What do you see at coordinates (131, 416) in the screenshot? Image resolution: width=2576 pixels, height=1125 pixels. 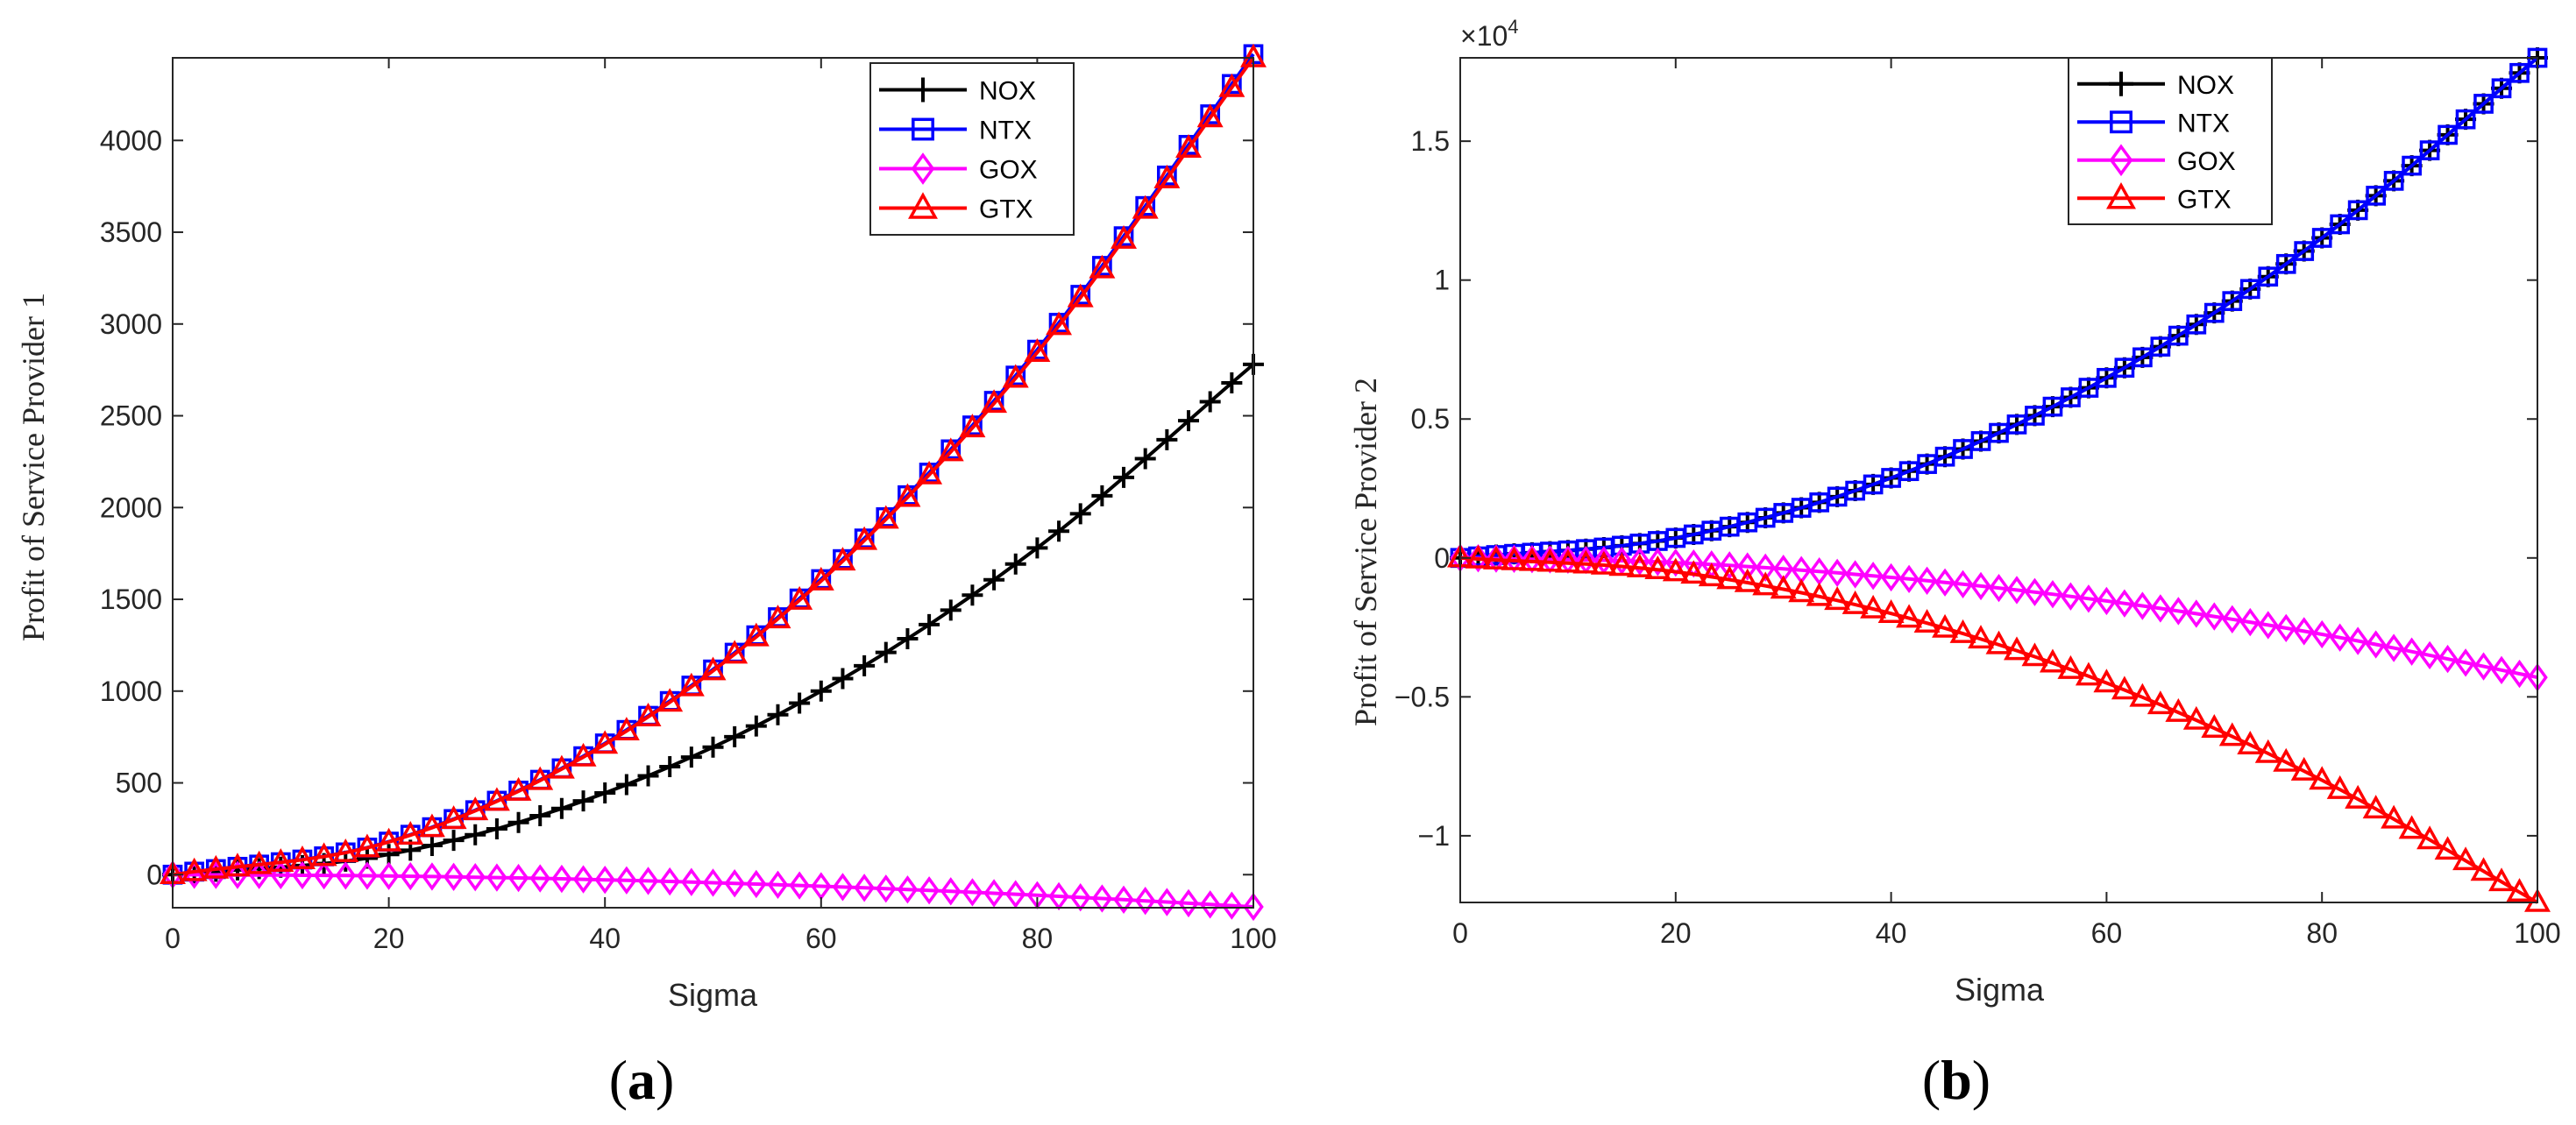 I see `y-tick-label-a: 2500` at bounding box center [131, 416].